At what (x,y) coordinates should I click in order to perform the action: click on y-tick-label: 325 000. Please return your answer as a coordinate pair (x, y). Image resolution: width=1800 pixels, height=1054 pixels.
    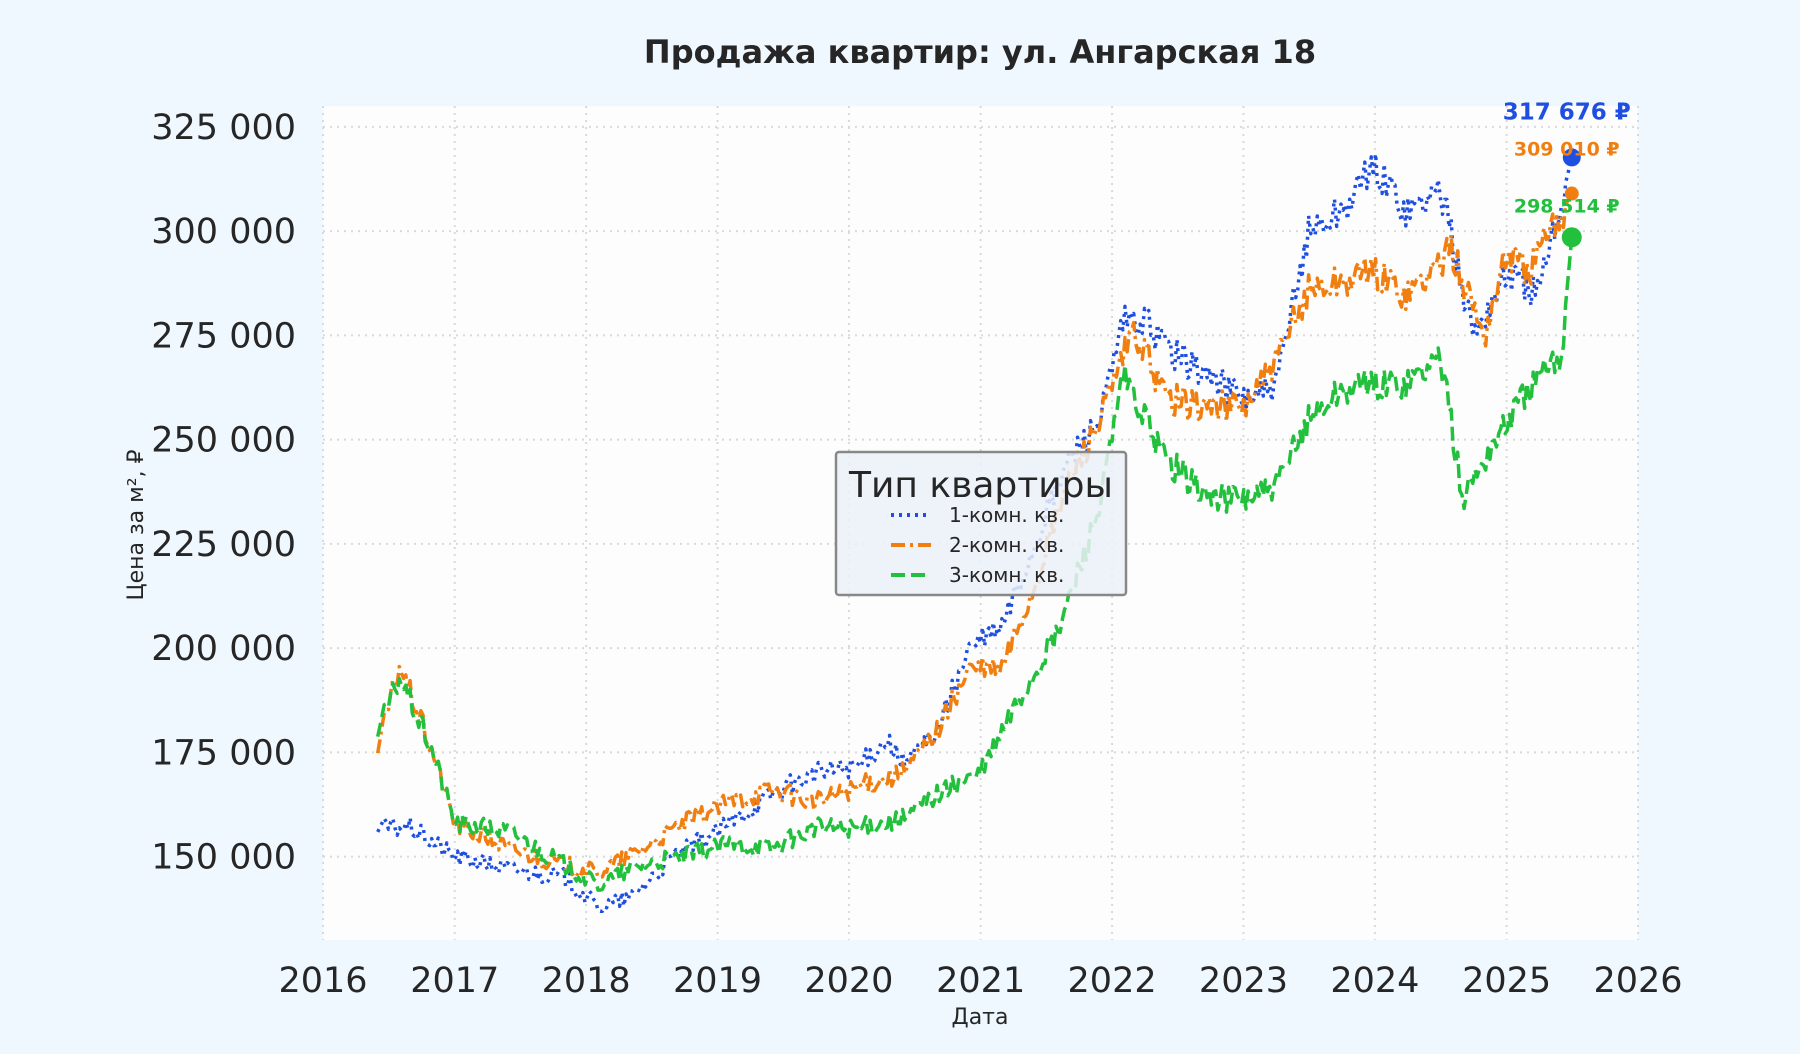
    Looking at the image, I should click on (223, 128).